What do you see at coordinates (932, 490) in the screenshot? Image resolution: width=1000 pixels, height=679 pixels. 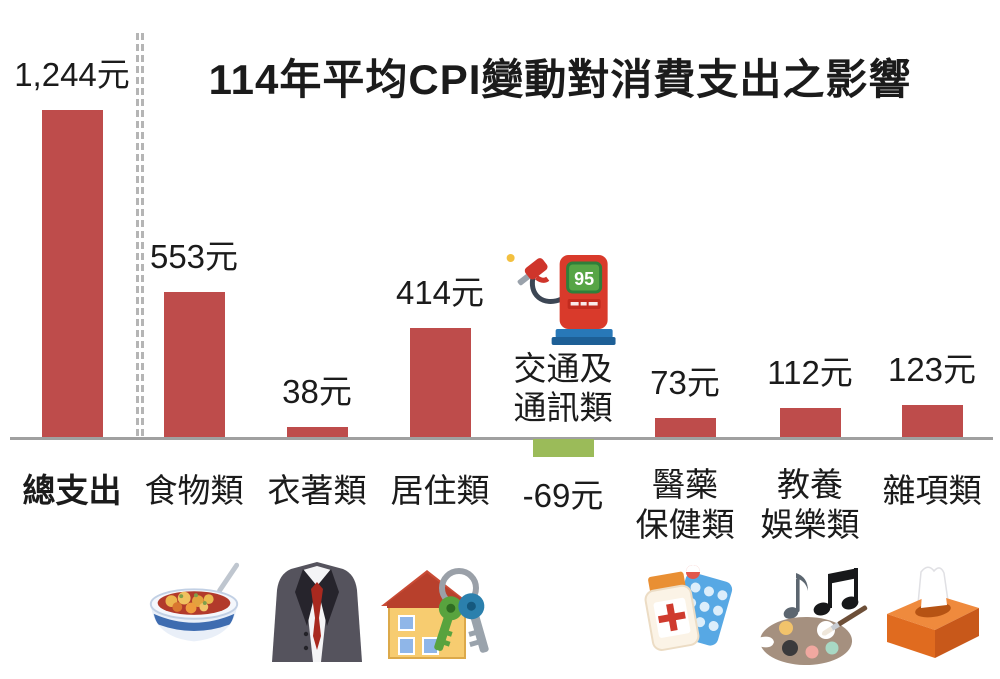 I see `category-label: 雜項類` at bounding box center [932, 490].